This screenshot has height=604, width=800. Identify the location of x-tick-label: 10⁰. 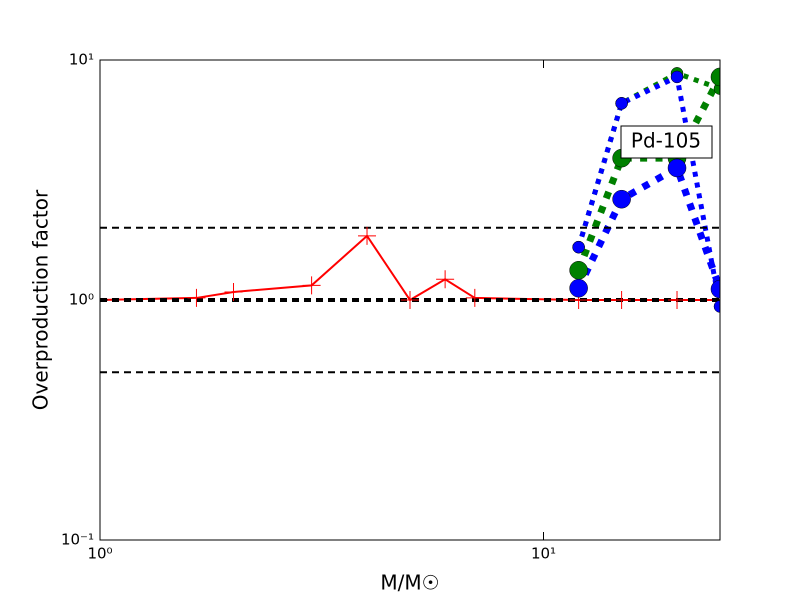
(99, 554).